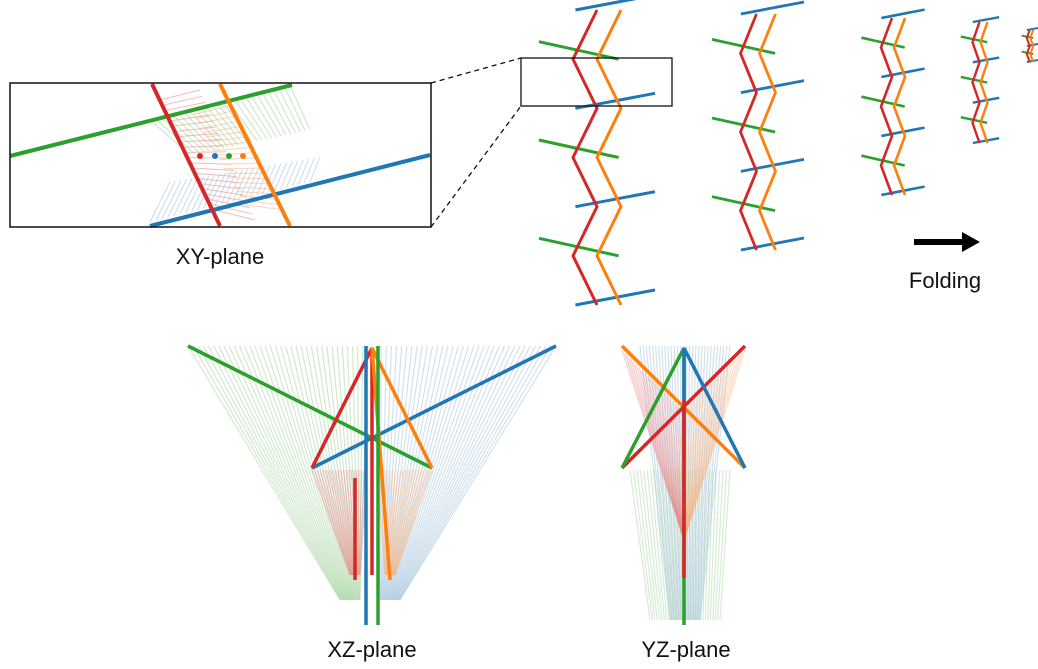 Image resolution: width=1038 pixels, height=669 pixels. What do you see at coordinates (255, 155) in the screenshot?
I see `xy-orange-line` at bounding box center [255, 155].